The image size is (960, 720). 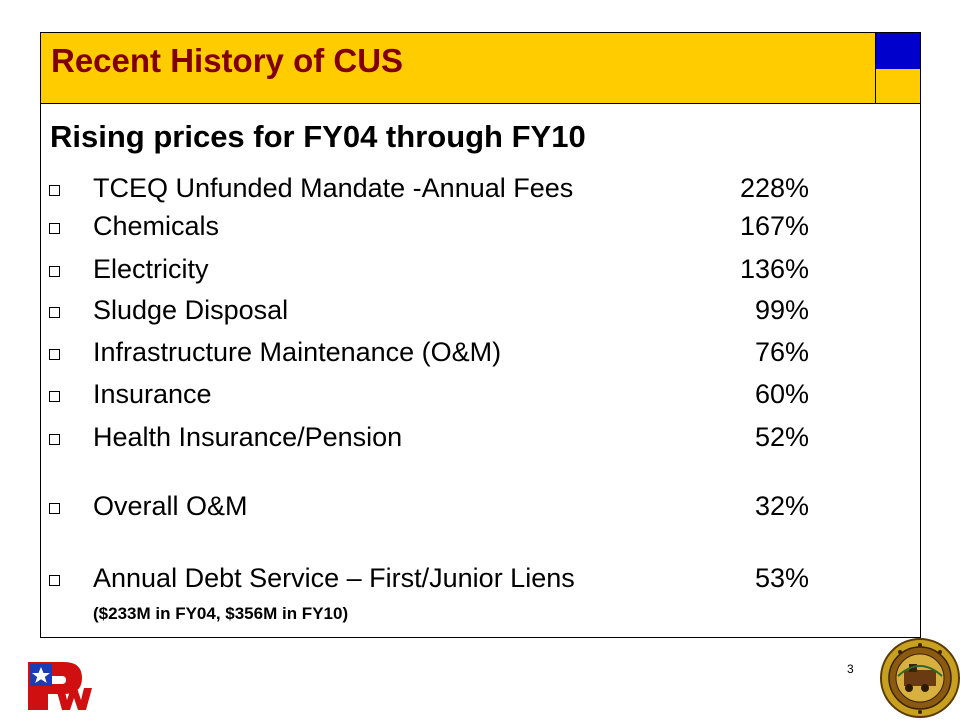 What do you see at coordinates (781, 394) in the screenshot?
I see `item-value: 60%` at bounding box center [781, 394].